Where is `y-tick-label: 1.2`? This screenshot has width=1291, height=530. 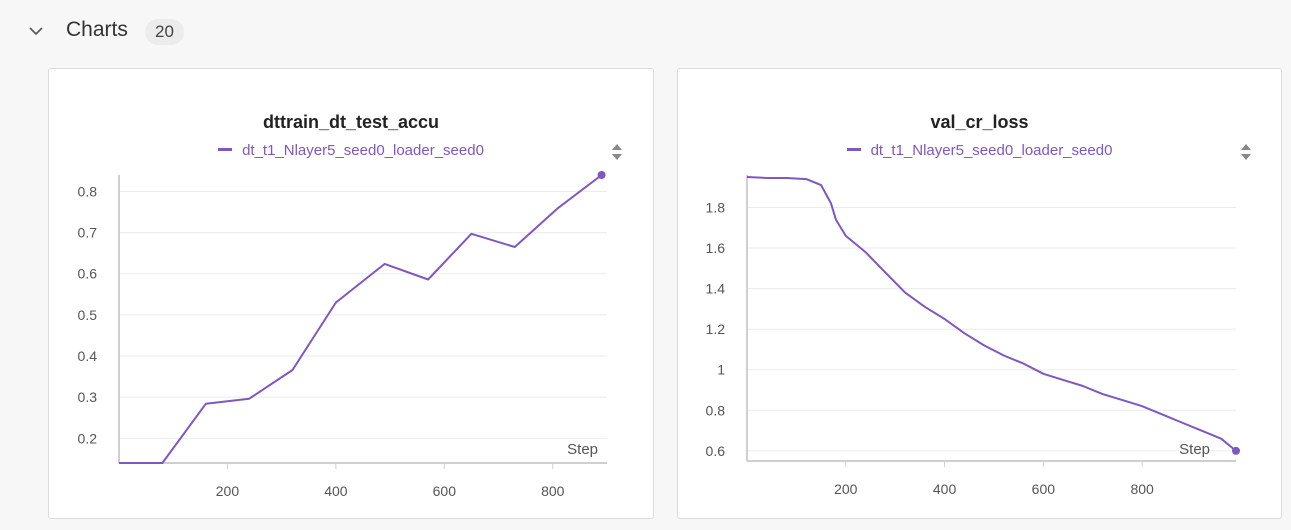
y-tick-label: 1.2 is located at coordinates (716, 329).